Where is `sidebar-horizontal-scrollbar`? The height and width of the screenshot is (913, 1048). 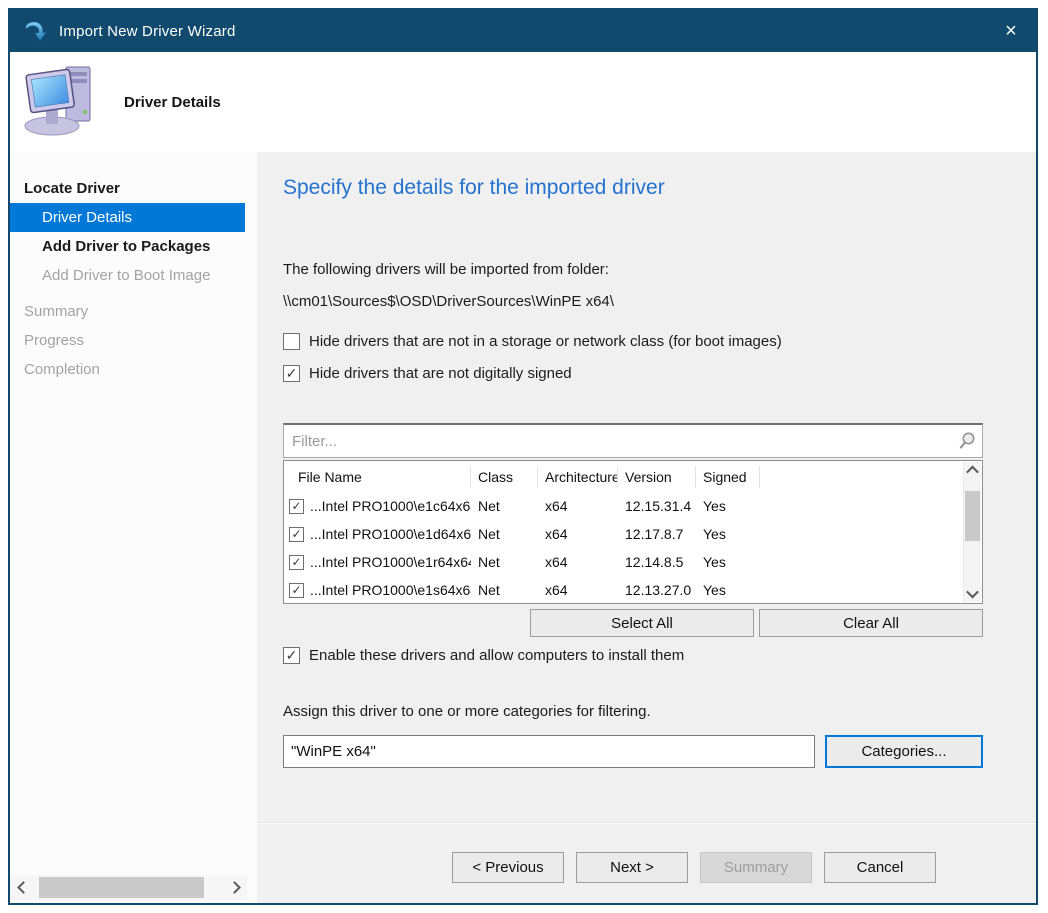
sidebar-horizontal-scrollbar is located at coordinates (128, 887).